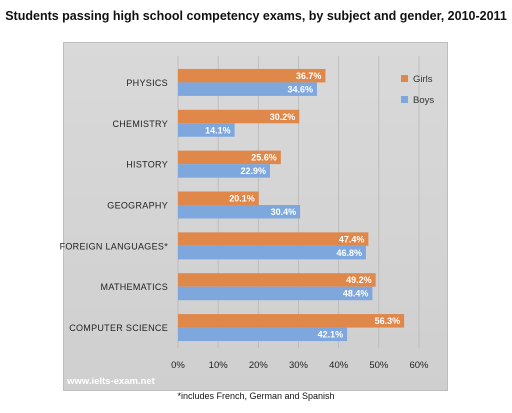  I want to click on x-tick-label: 60%, so click(419, 365).